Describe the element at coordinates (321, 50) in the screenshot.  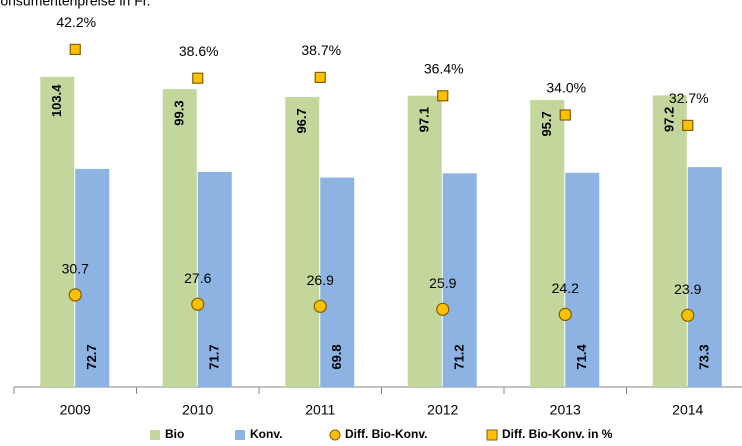
I see `data-label: 38.7%` at that location.